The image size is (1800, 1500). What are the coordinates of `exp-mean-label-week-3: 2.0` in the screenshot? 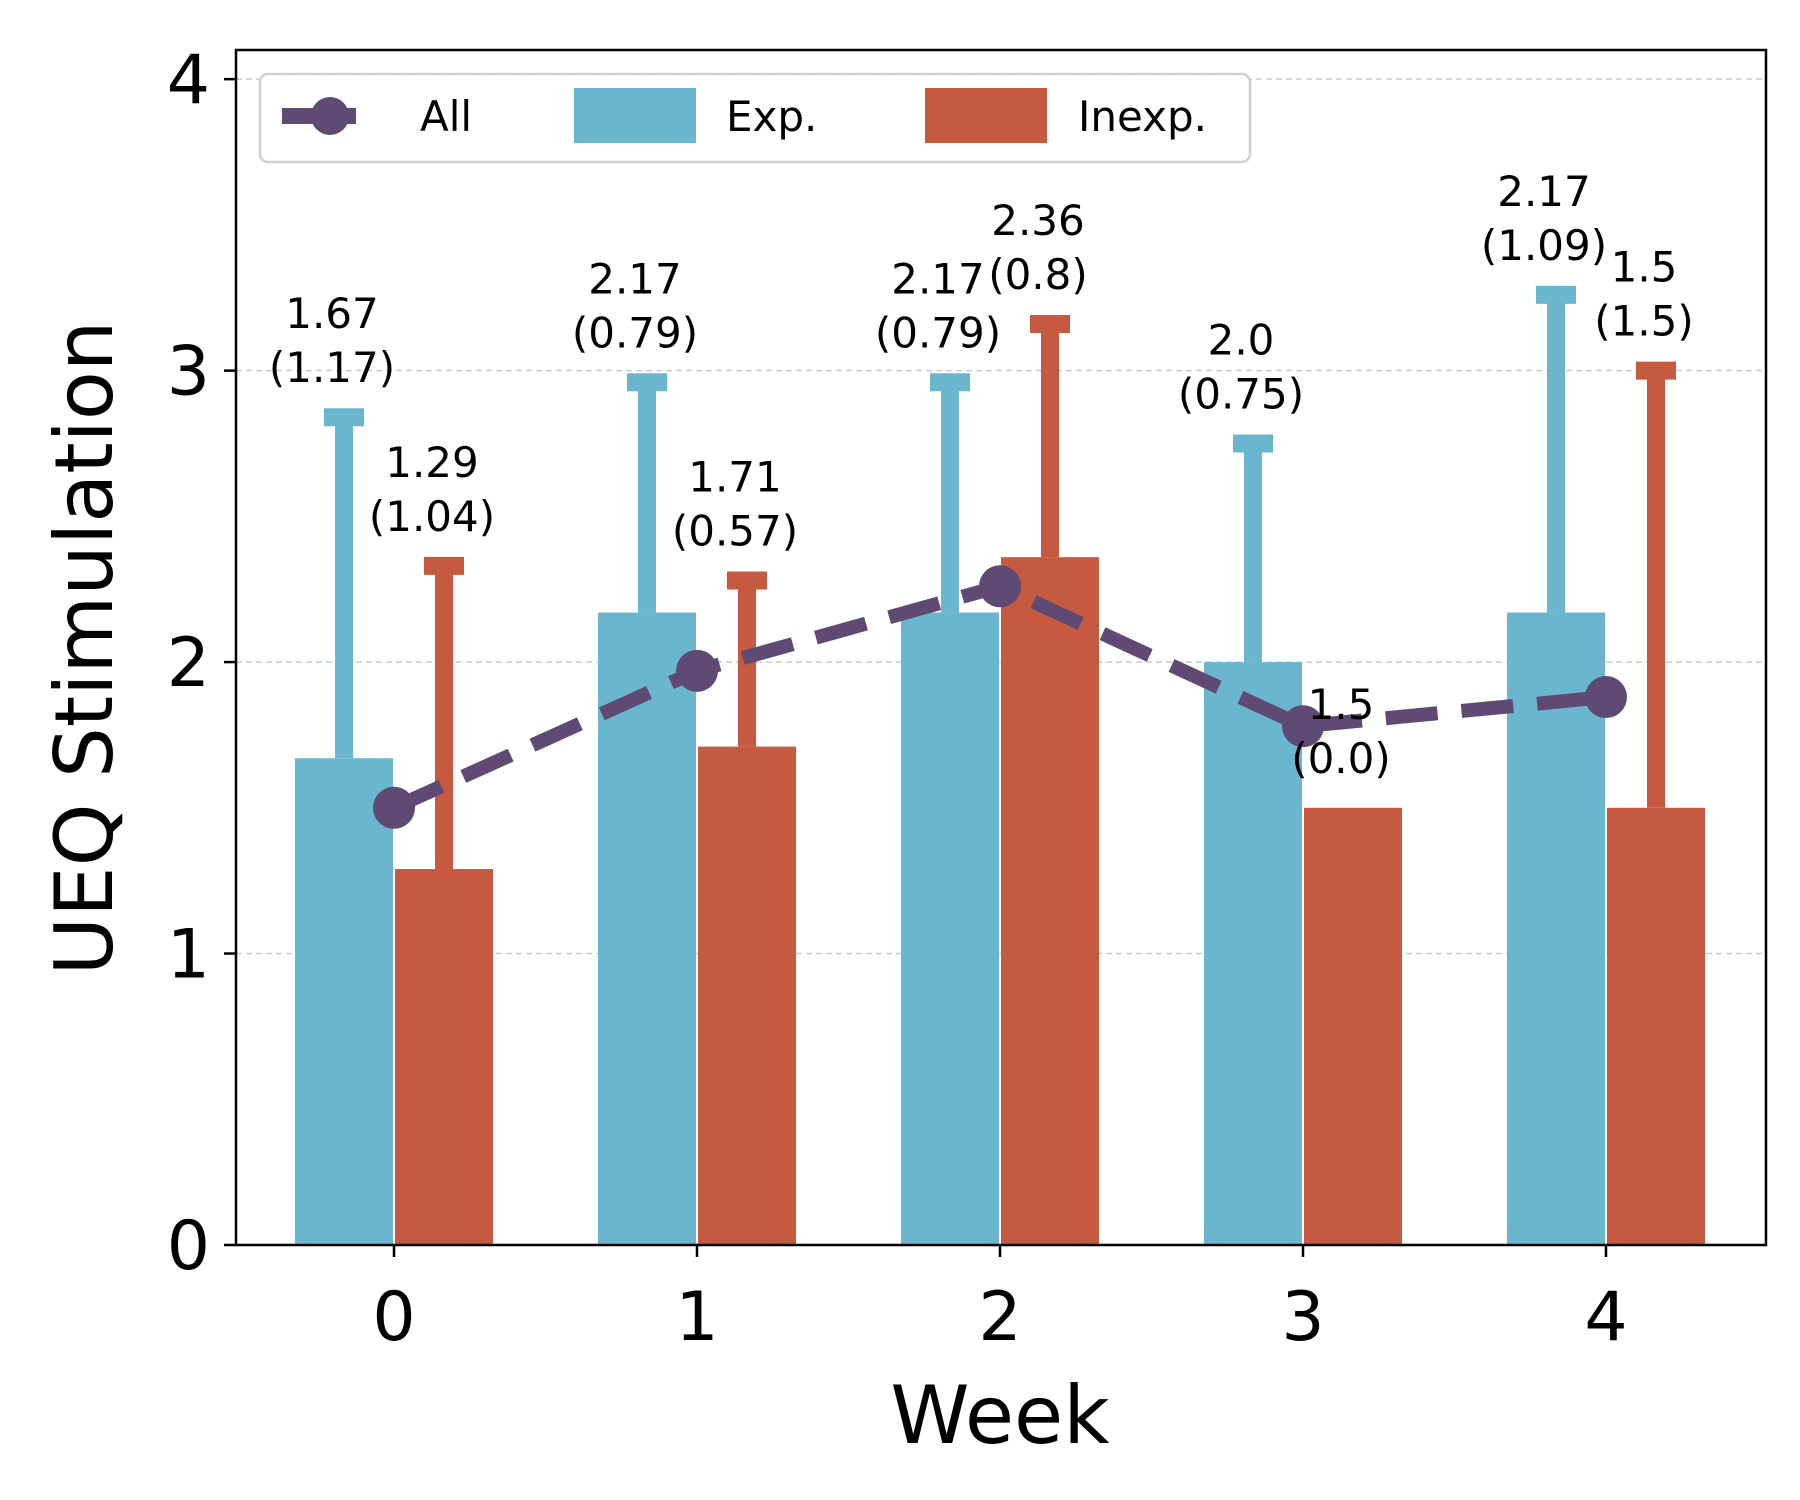 It's located at (1241, 339).